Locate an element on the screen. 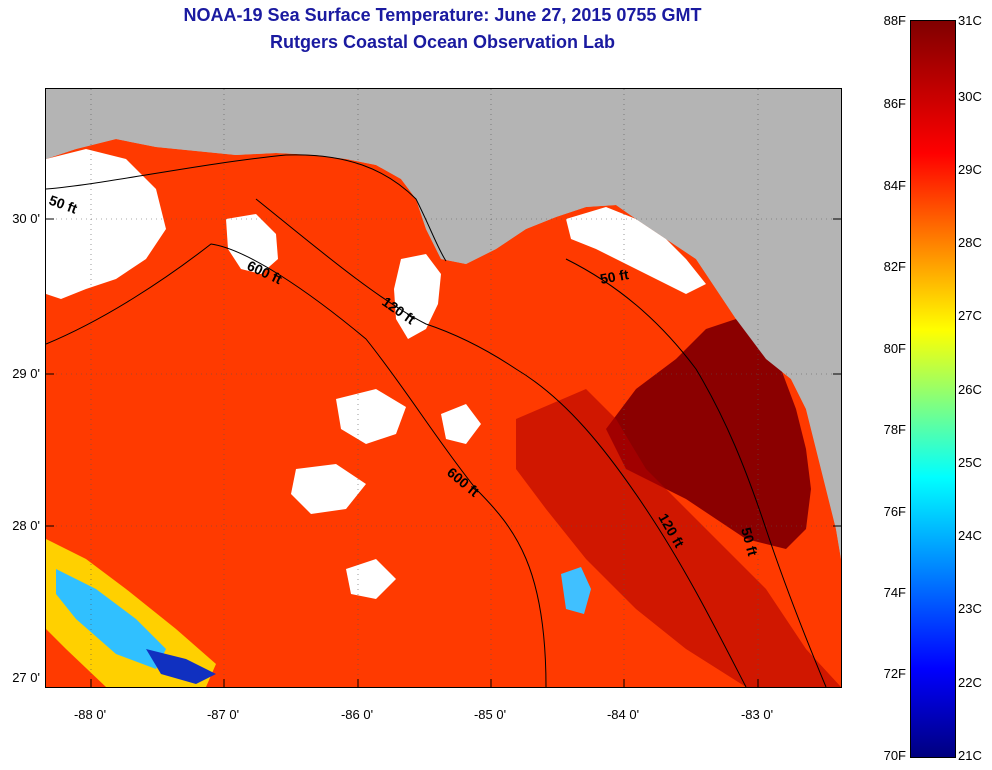 Image resolution: width=992 pixels, height=770 pixels. colorbar-fahrenheit-label: 82F is located at coordinates (894, 266).